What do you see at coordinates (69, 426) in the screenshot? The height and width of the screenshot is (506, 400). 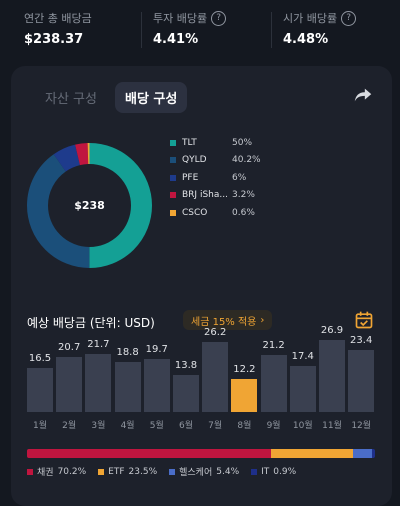 I see `month-label: 2월` at bounding box center [69, 426].